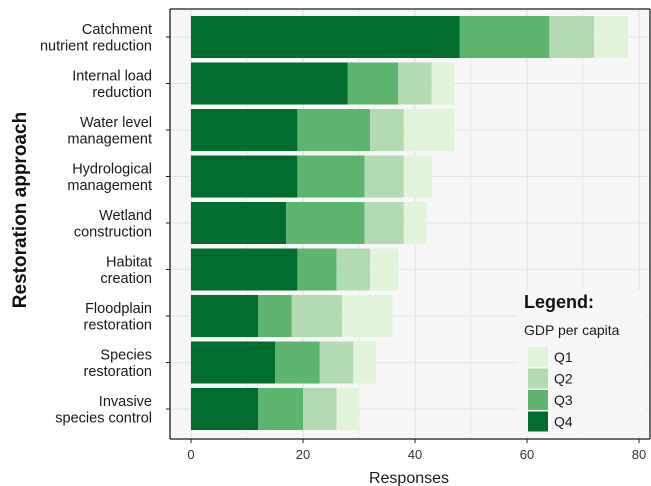  What do you see at coordinates (563, 379) in the screenshot?
I see `legend-label-q2: Q2` at bounding box center [563, 379].